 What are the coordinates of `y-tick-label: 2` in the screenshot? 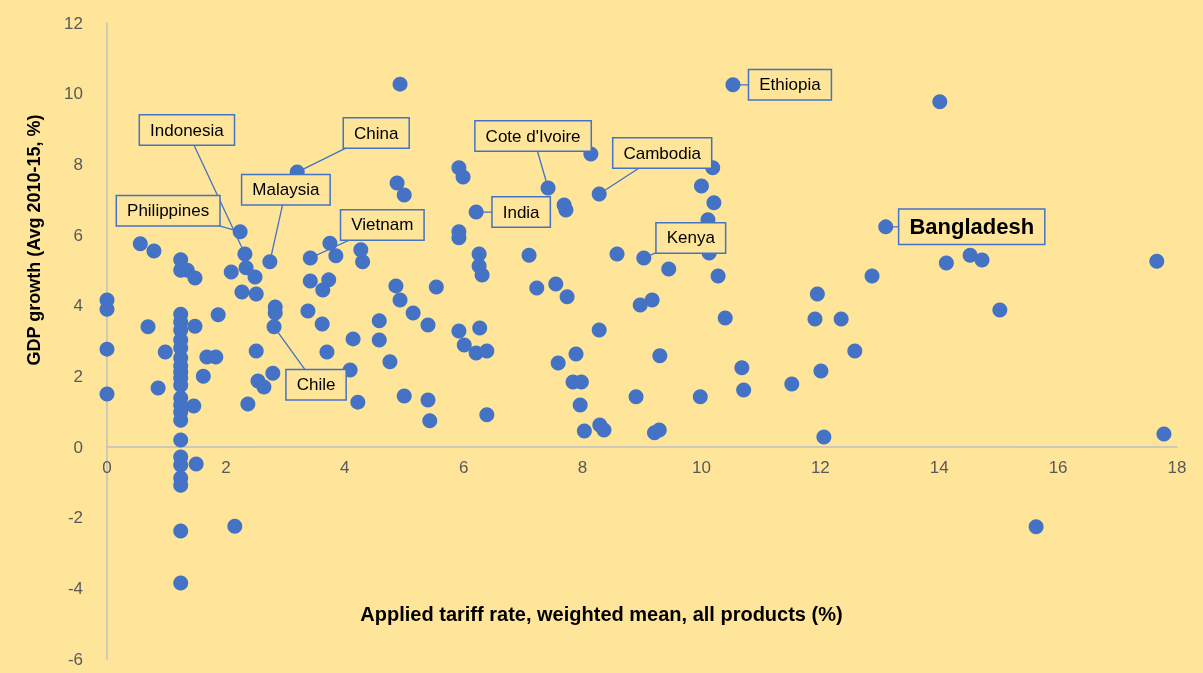 It's located at (78, 376).